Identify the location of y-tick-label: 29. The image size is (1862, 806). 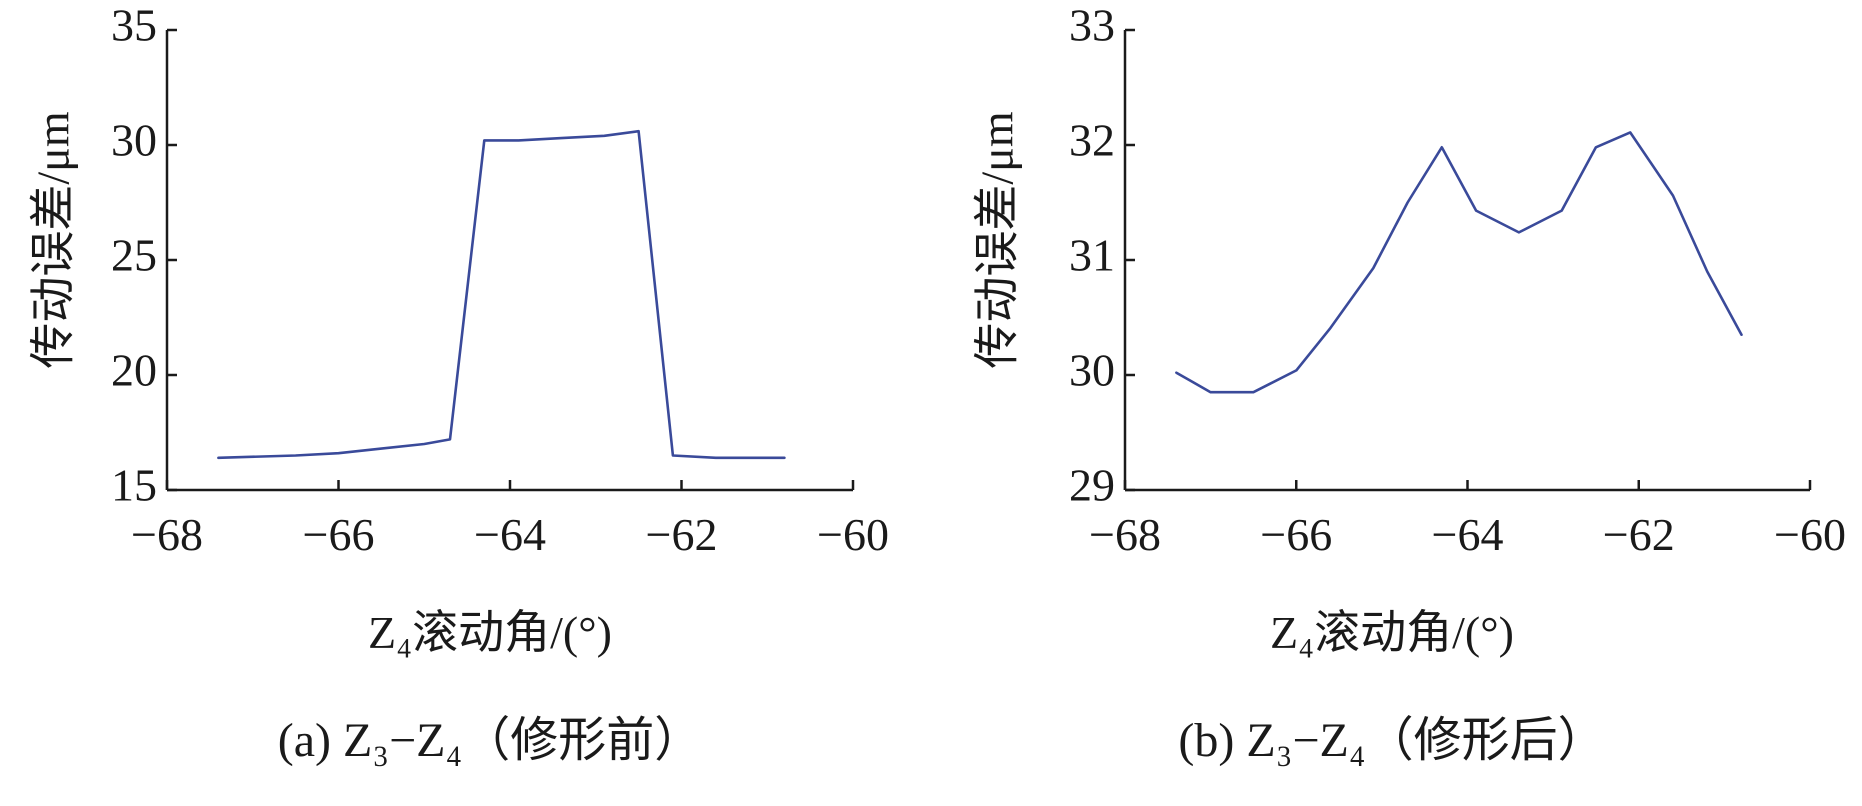
(1092, 485).